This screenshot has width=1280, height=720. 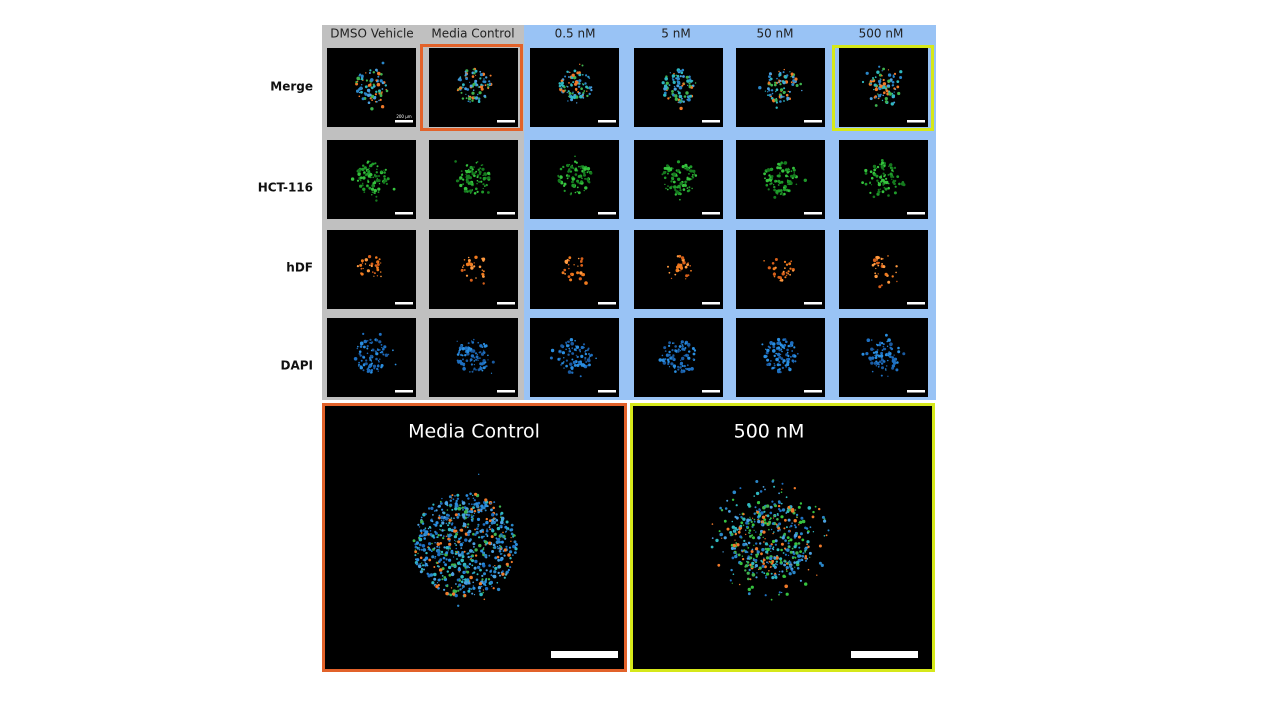 What do you see at coordinates (769, 432) in the screenshot?
I see `zoom-title: 500 nM` at bounding box center [769, 432].